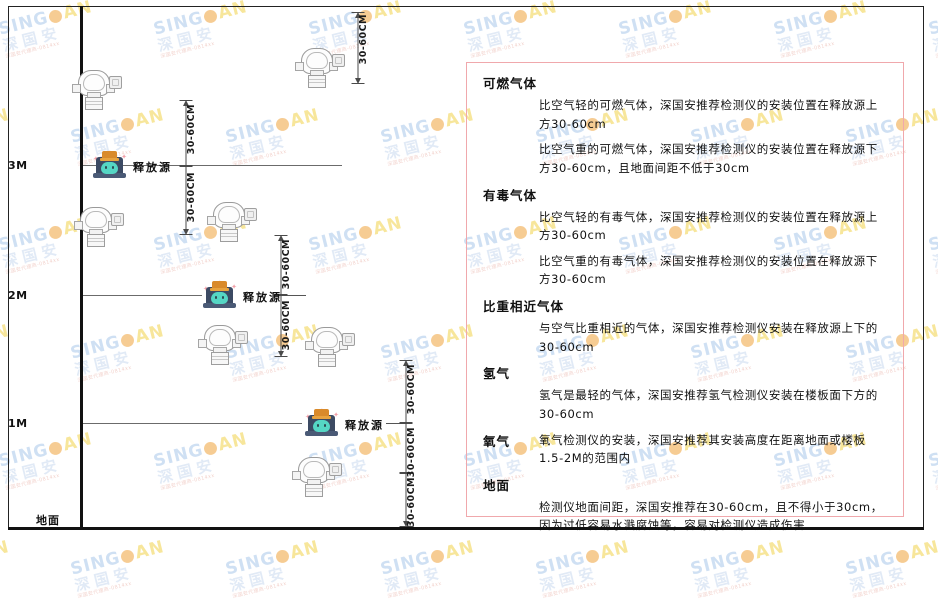  I want to click on axis-label-2m: 2M, so click(18, 295).